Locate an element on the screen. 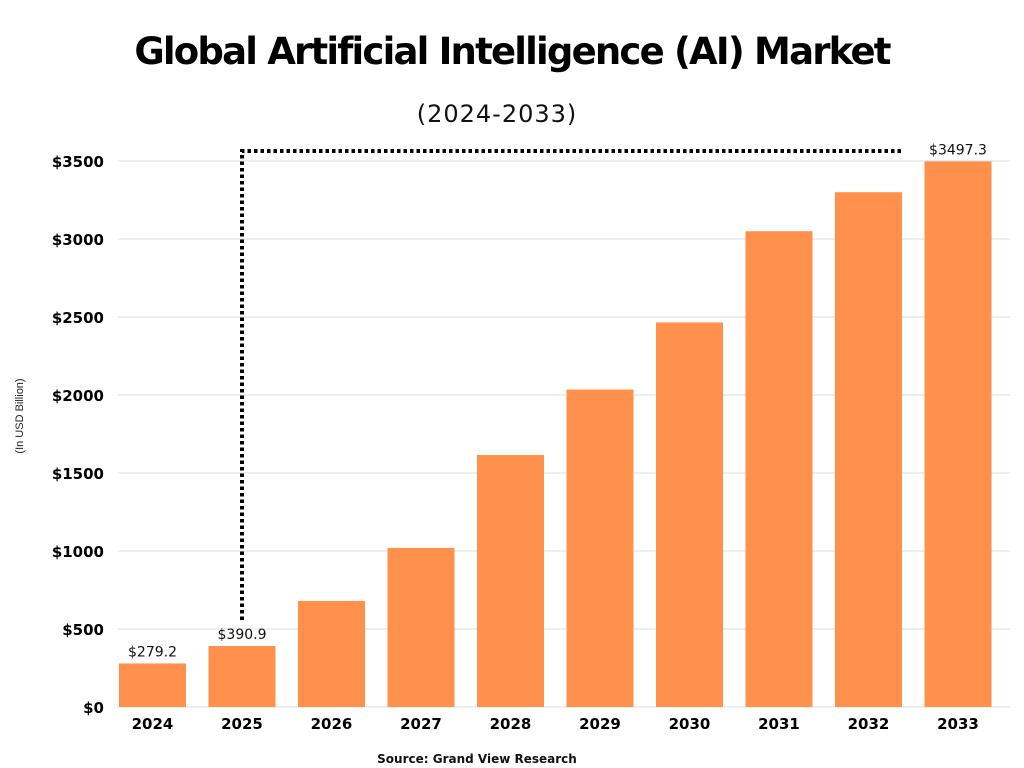  x-tick-label: 2032 is located at coordinates (869, 724).